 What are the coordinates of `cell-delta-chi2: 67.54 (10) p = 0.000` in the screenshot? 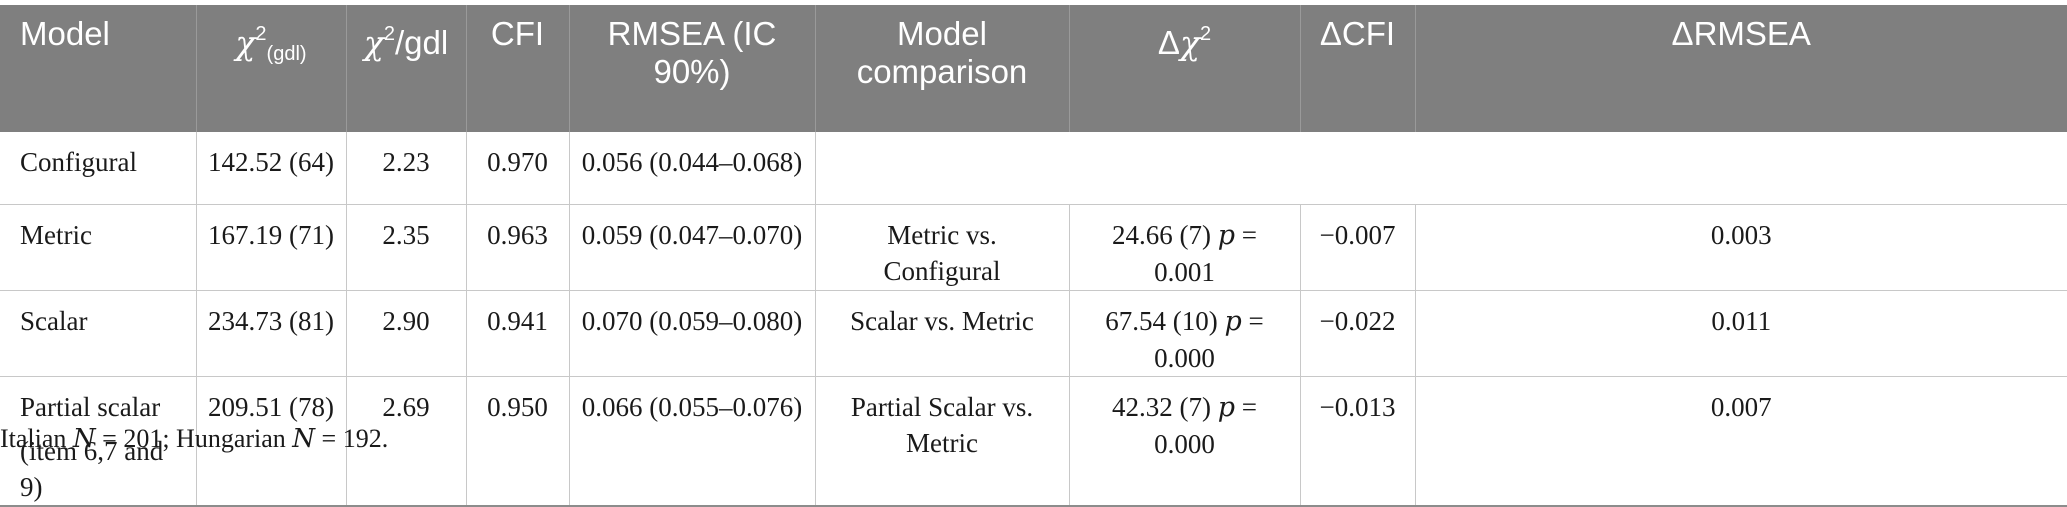 It's located at (1185, 333).